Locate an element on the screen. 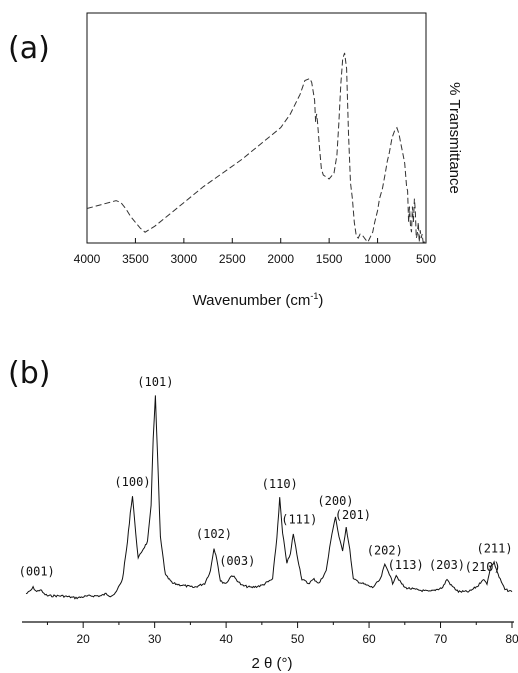 The height and width of the screenshot is (673, 518). panel-b-peak-label: (113) is located at coordinates (406, 565).